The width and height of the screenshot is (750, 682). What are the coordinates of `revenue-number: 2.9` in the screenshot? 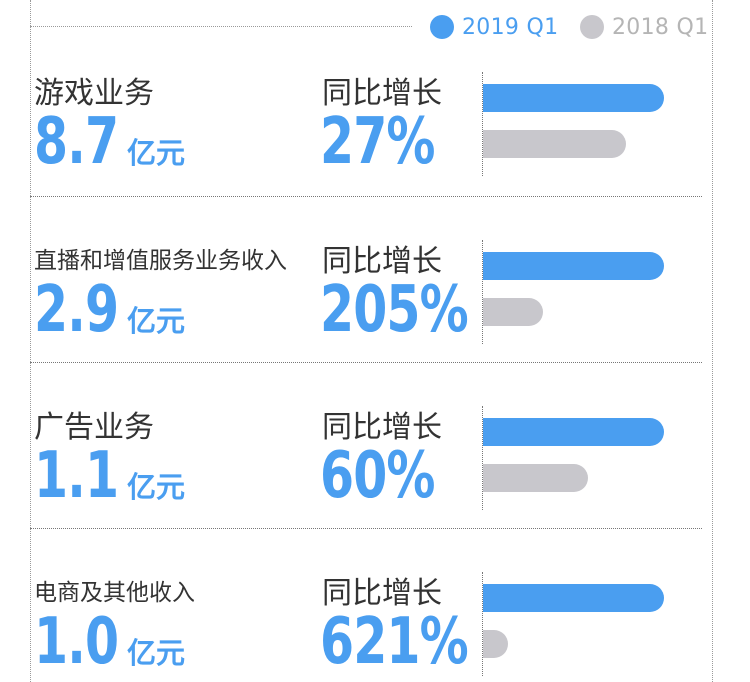 It's located at (76, 310).